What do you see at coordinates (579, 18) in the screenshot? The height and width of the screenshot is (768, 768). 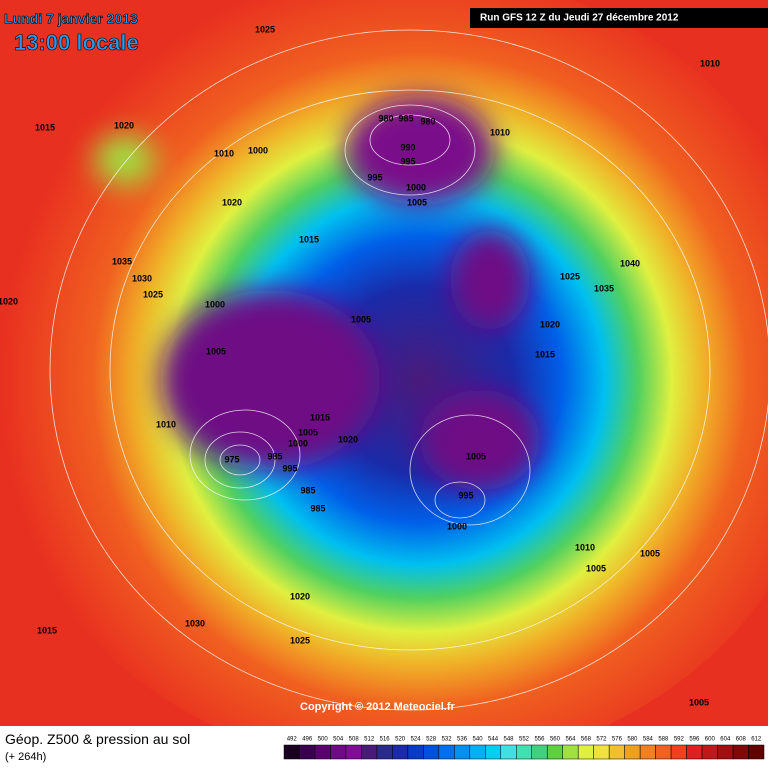 I see `run-label: Run GFS 12 Z du Jeudi 27 décembre 2012` at bounding box center [579, 18].